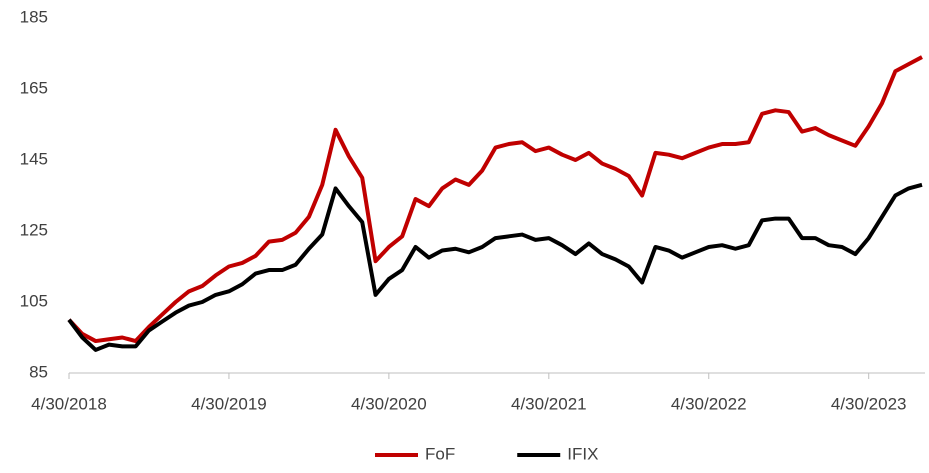 This screenshot has width=929, height=473. What do you see at coordinates (389, 403) in the screenshot?
I see `x-tick-label: 4/30/2020` at bounding box center [389, 403].